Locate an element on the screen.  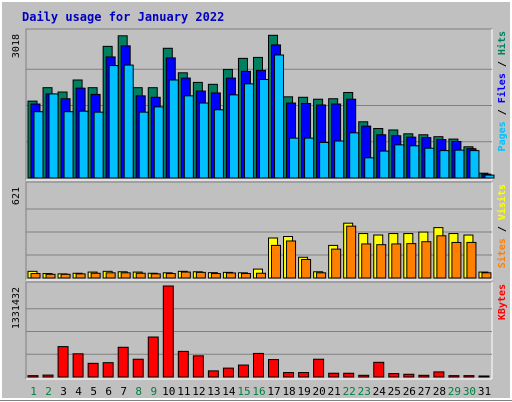
x-tick-label: 28 is located at coordinates (439, 391).